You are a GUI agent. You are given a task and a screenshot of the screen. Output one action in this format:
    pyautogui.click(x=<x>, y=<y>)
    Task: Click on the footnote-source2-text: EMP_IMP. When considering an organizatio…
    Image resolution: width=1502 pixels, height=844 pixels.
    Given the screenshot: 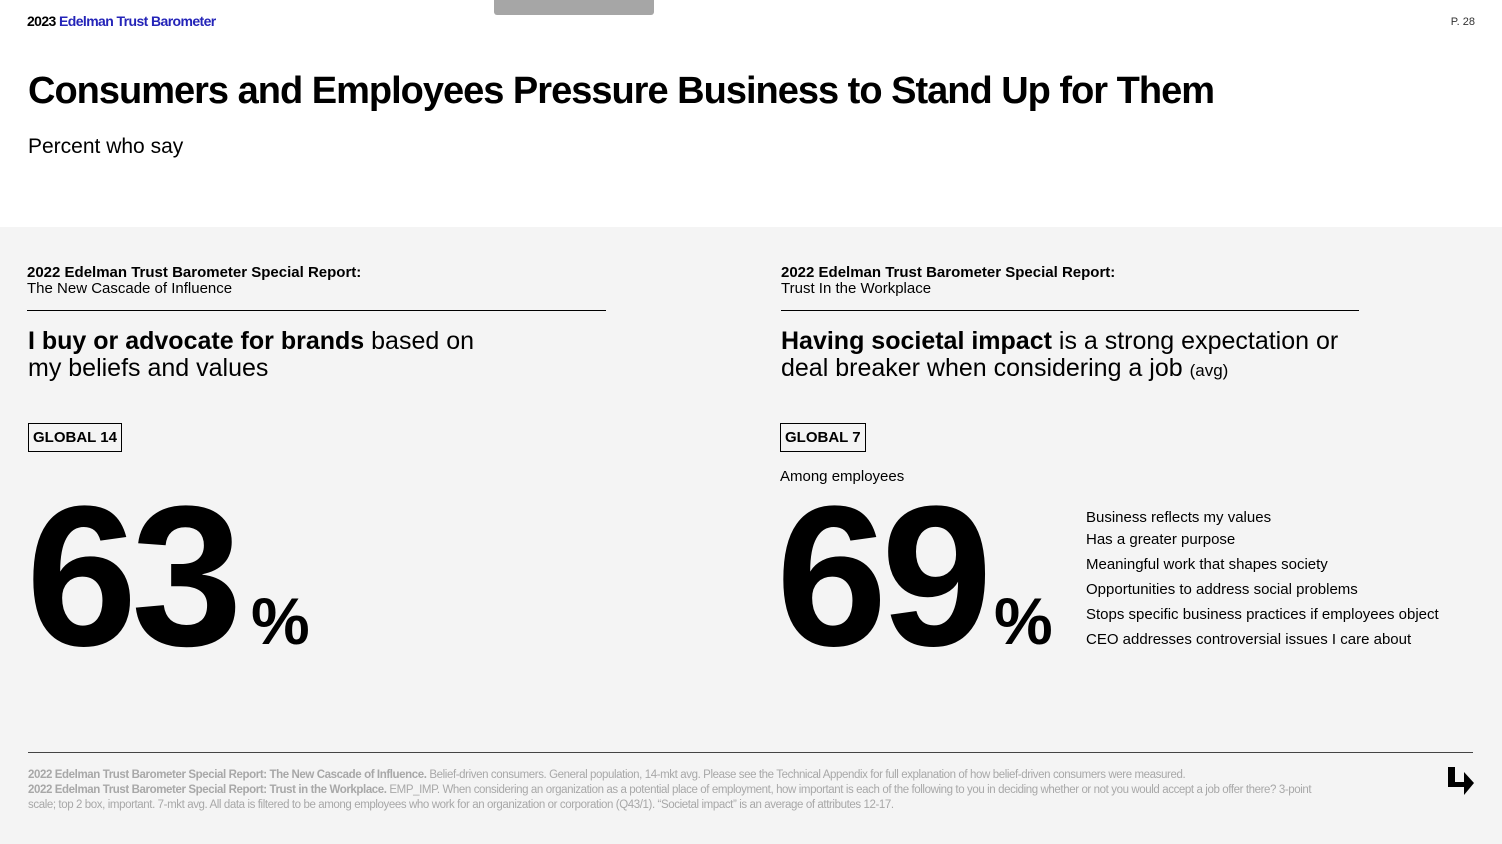 What is the action you would take?
    pyautogui.click(x=670, y=797)
    